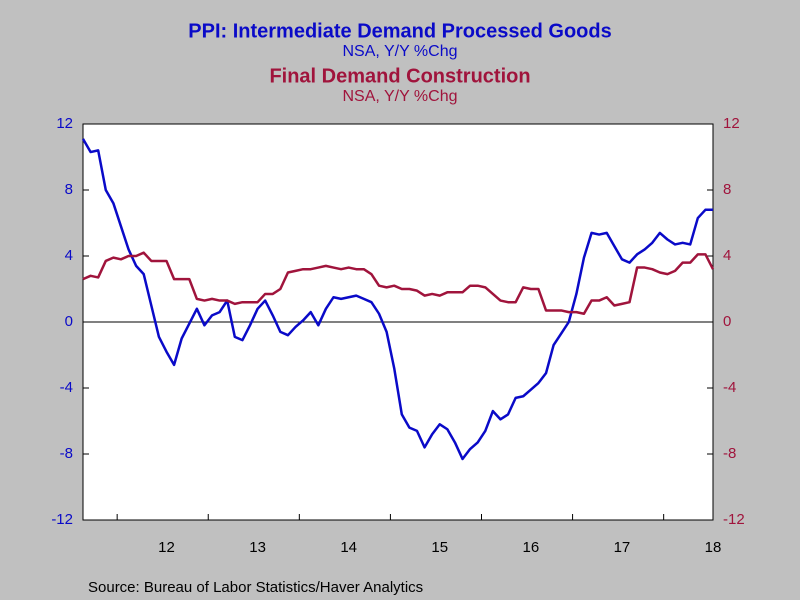  I want to click on chart-title: Final Demand Construction, so click(399, 76).